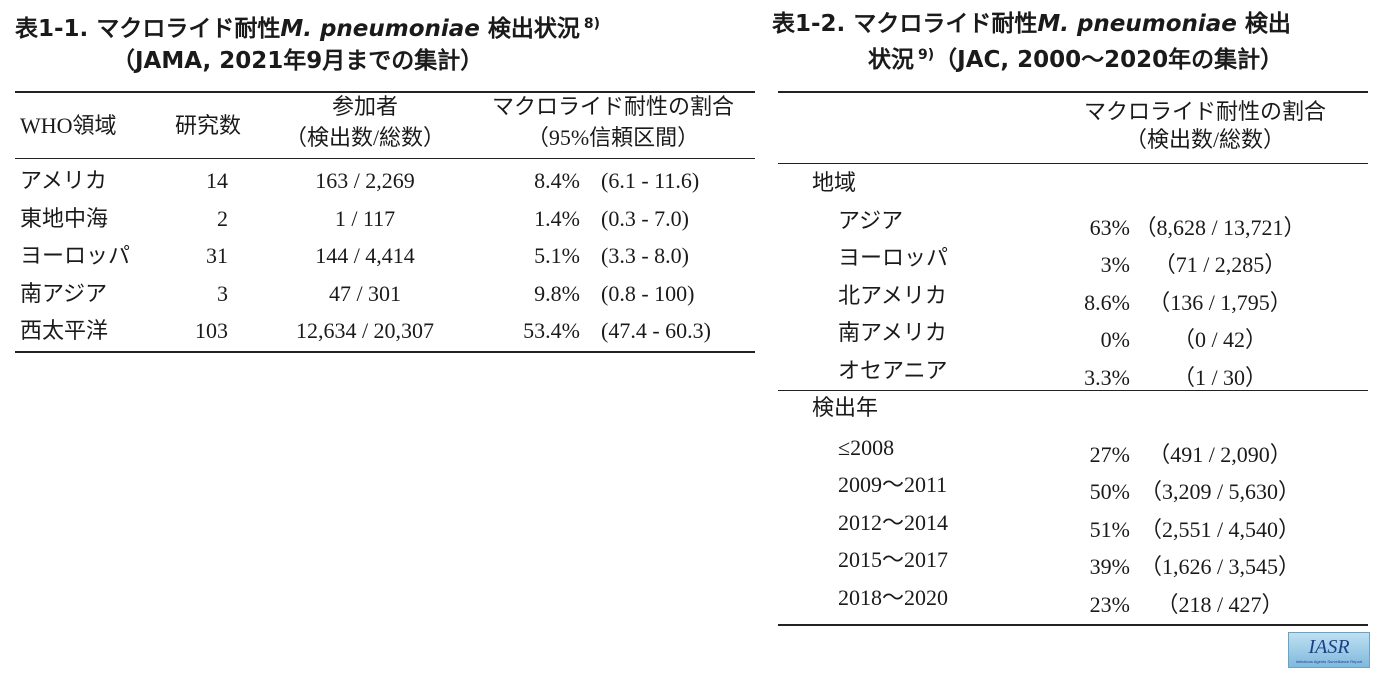  Describe the element at coordinates (1109, 491) in the screenshot. I see `cell: 50%` at that location.